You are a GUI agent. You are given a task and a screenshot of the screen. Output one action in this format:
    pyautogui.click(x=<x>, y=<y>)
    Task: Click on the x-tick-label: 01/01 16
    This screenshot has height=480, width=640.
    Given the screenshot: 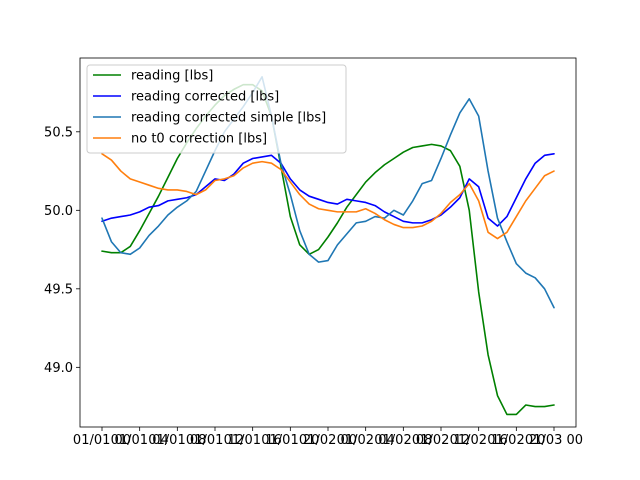 What is the action you would take?
    pyautogui.click(x=253, y=440)
    